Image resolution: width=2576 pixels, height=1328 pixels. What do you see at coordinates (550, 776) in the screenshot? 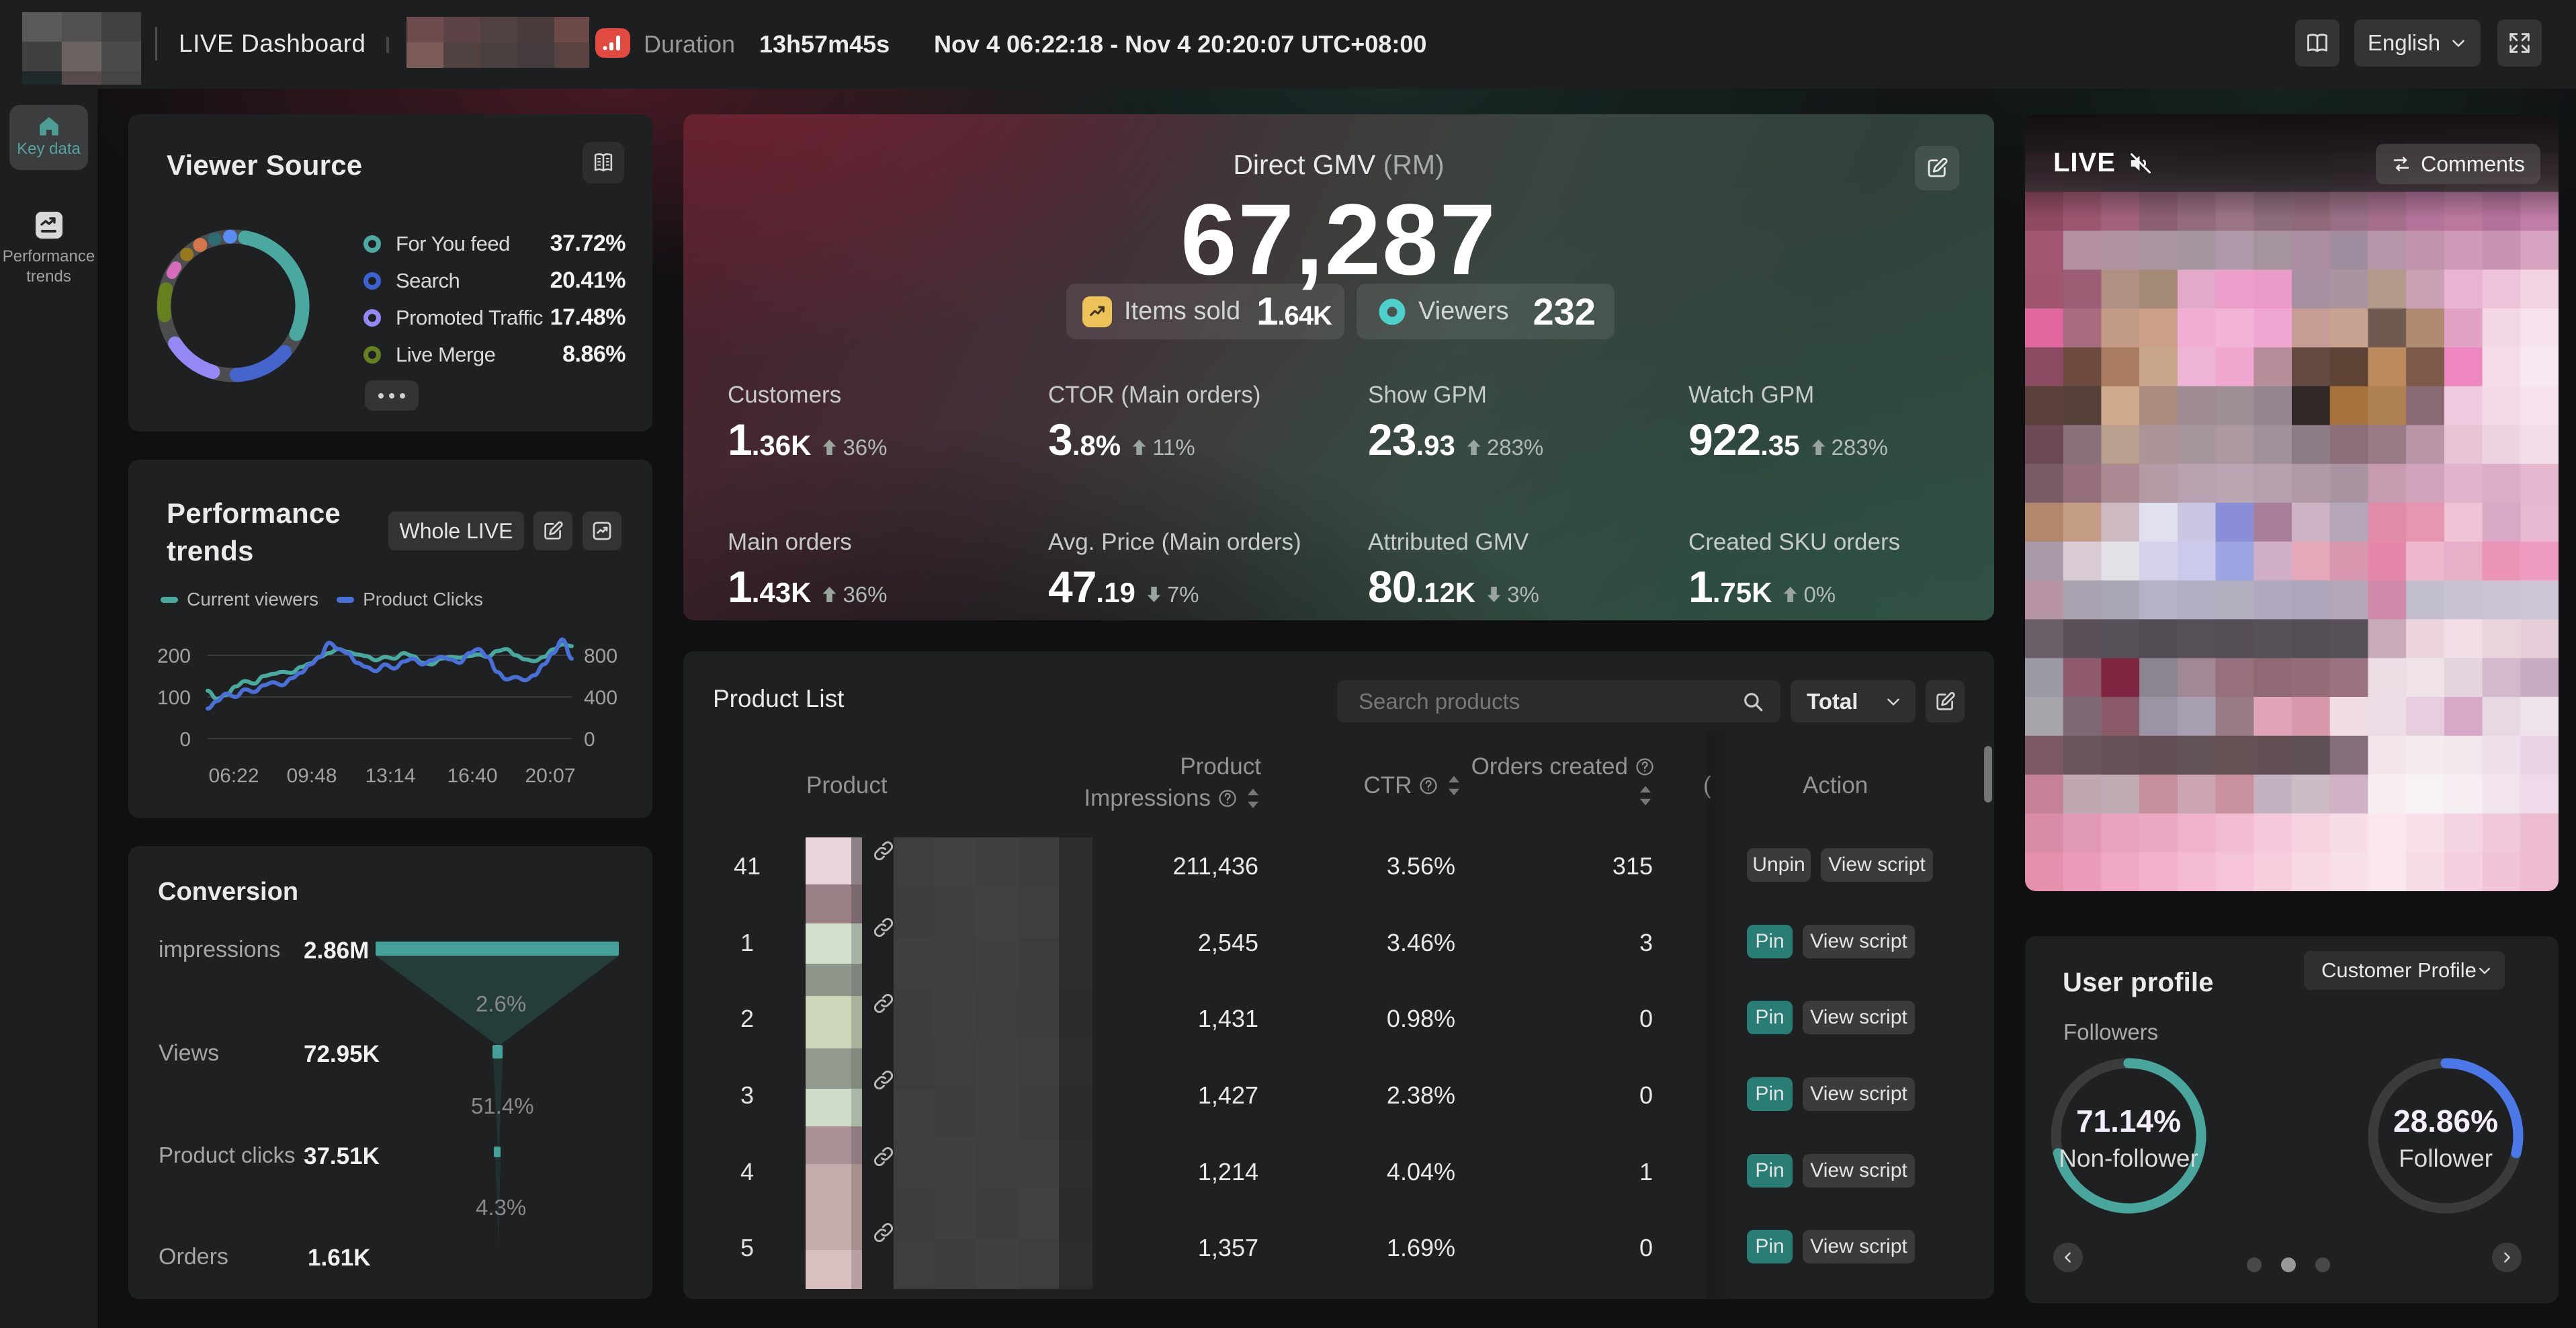
I see `svg-text: 20:07` at bounding box center [550, 776].